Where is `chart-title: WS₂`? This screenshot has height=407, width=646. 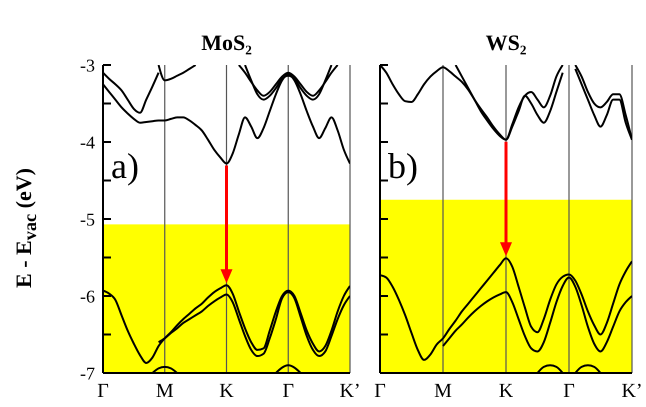 chart-title: WS₂ is located at coordinates (506, 43).